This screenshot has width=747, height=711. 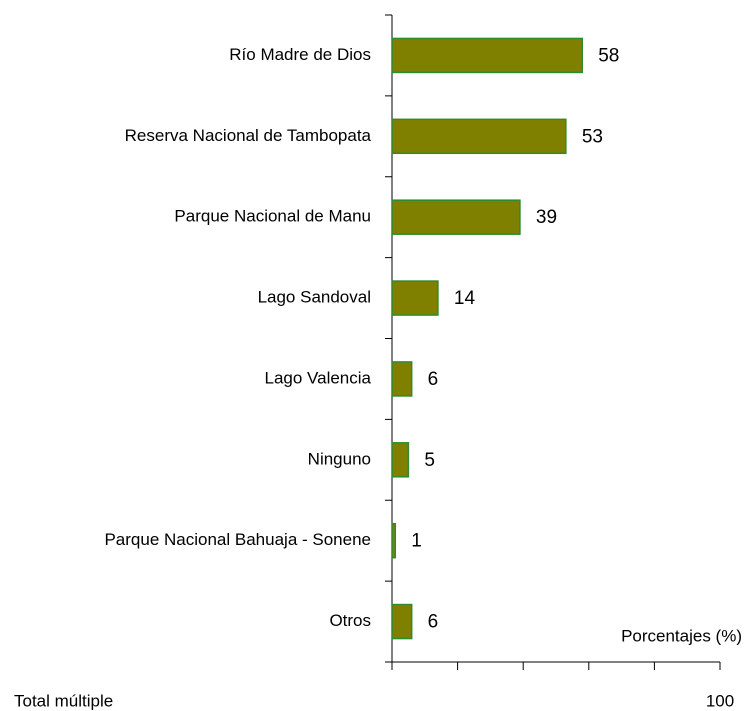 What do you see at coordinates (237, 539) in the screenshot?
I see `y-tick-label: Parque Nacional Bahuaja - Sonene` at bounding box center [237, 539].